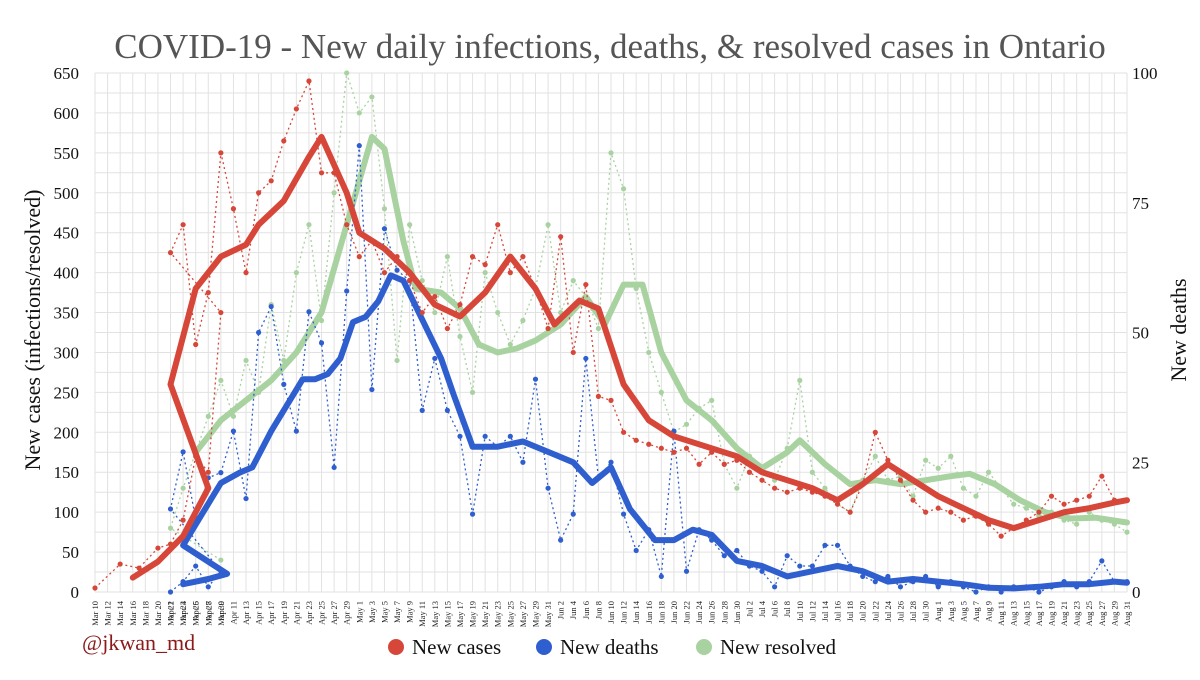 This screenshot has height=680, width=1200. I want to click on x-tick-label: Jun 14, so click(636, 611).